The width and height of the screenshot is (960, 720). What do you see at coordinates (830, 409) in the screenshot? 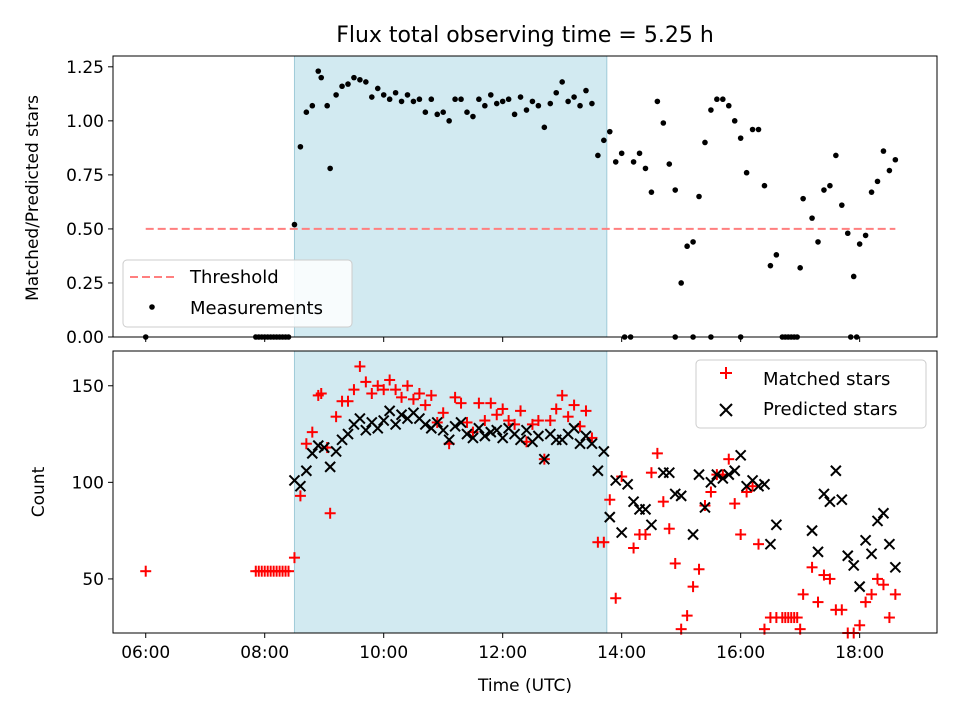
I see `legend-predicted-label: Predicted stars` at bounding box center [830, 409].